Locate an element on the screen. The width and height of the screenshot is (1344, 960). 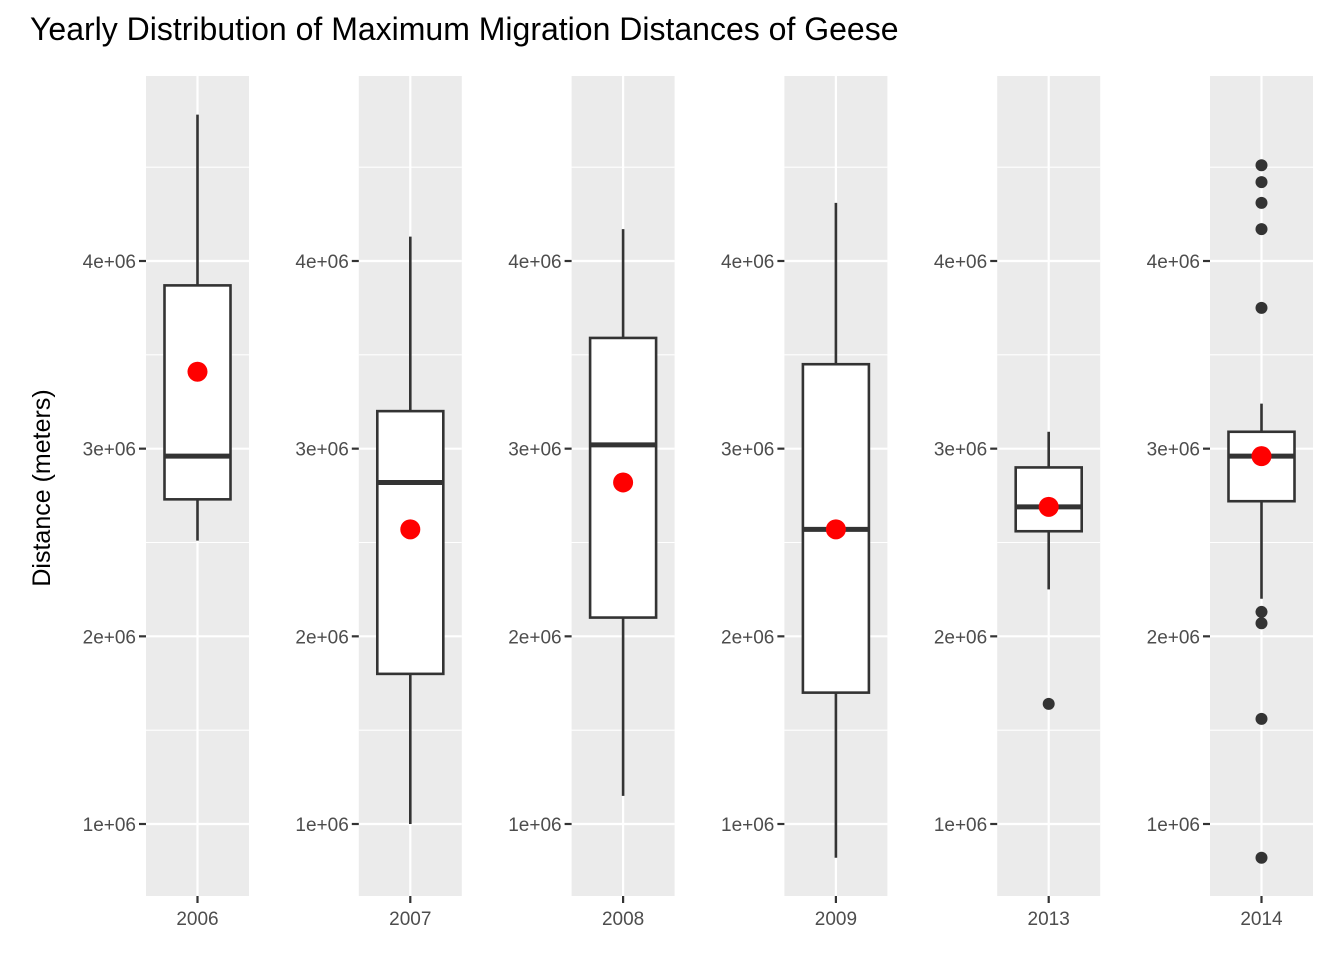
x-tick-label: 2014 is located at coordinates (1261, 919).